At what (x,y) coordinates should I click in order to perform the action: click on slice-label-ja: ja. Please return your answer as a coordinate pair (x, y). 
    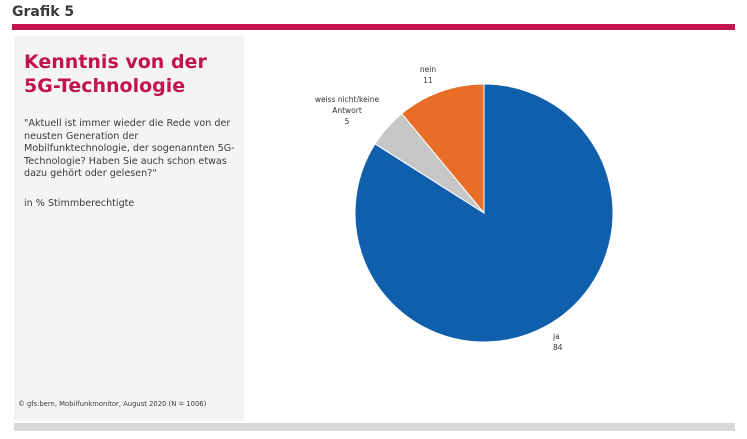
    Looking at the image, I should click on (556, 336).